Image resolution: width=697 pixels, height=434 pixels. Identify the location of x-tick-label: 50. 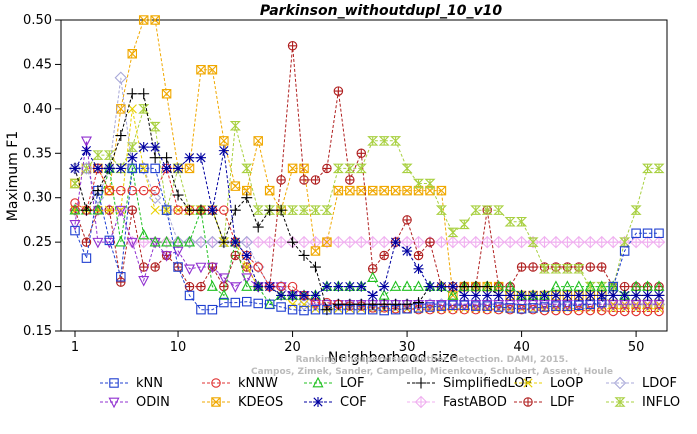
(636, 347).